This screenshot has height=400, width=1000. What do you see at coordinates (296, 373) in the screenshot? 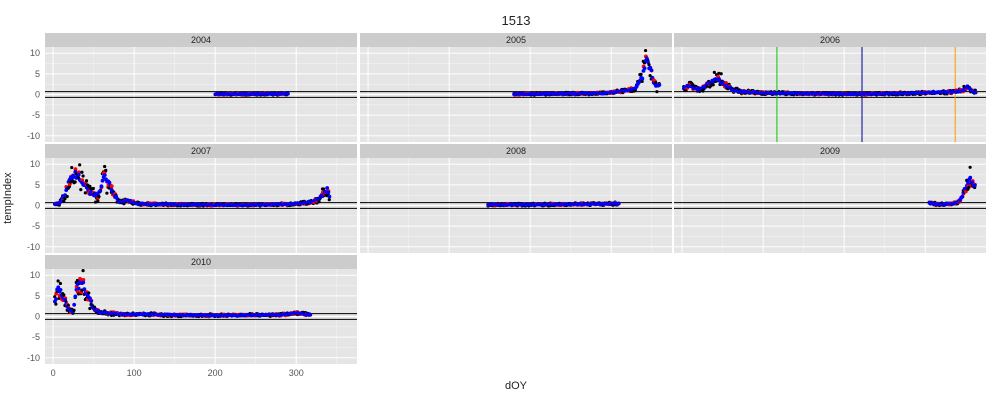
I see `x-tick-label: 300` at bounding box center [296, 373].